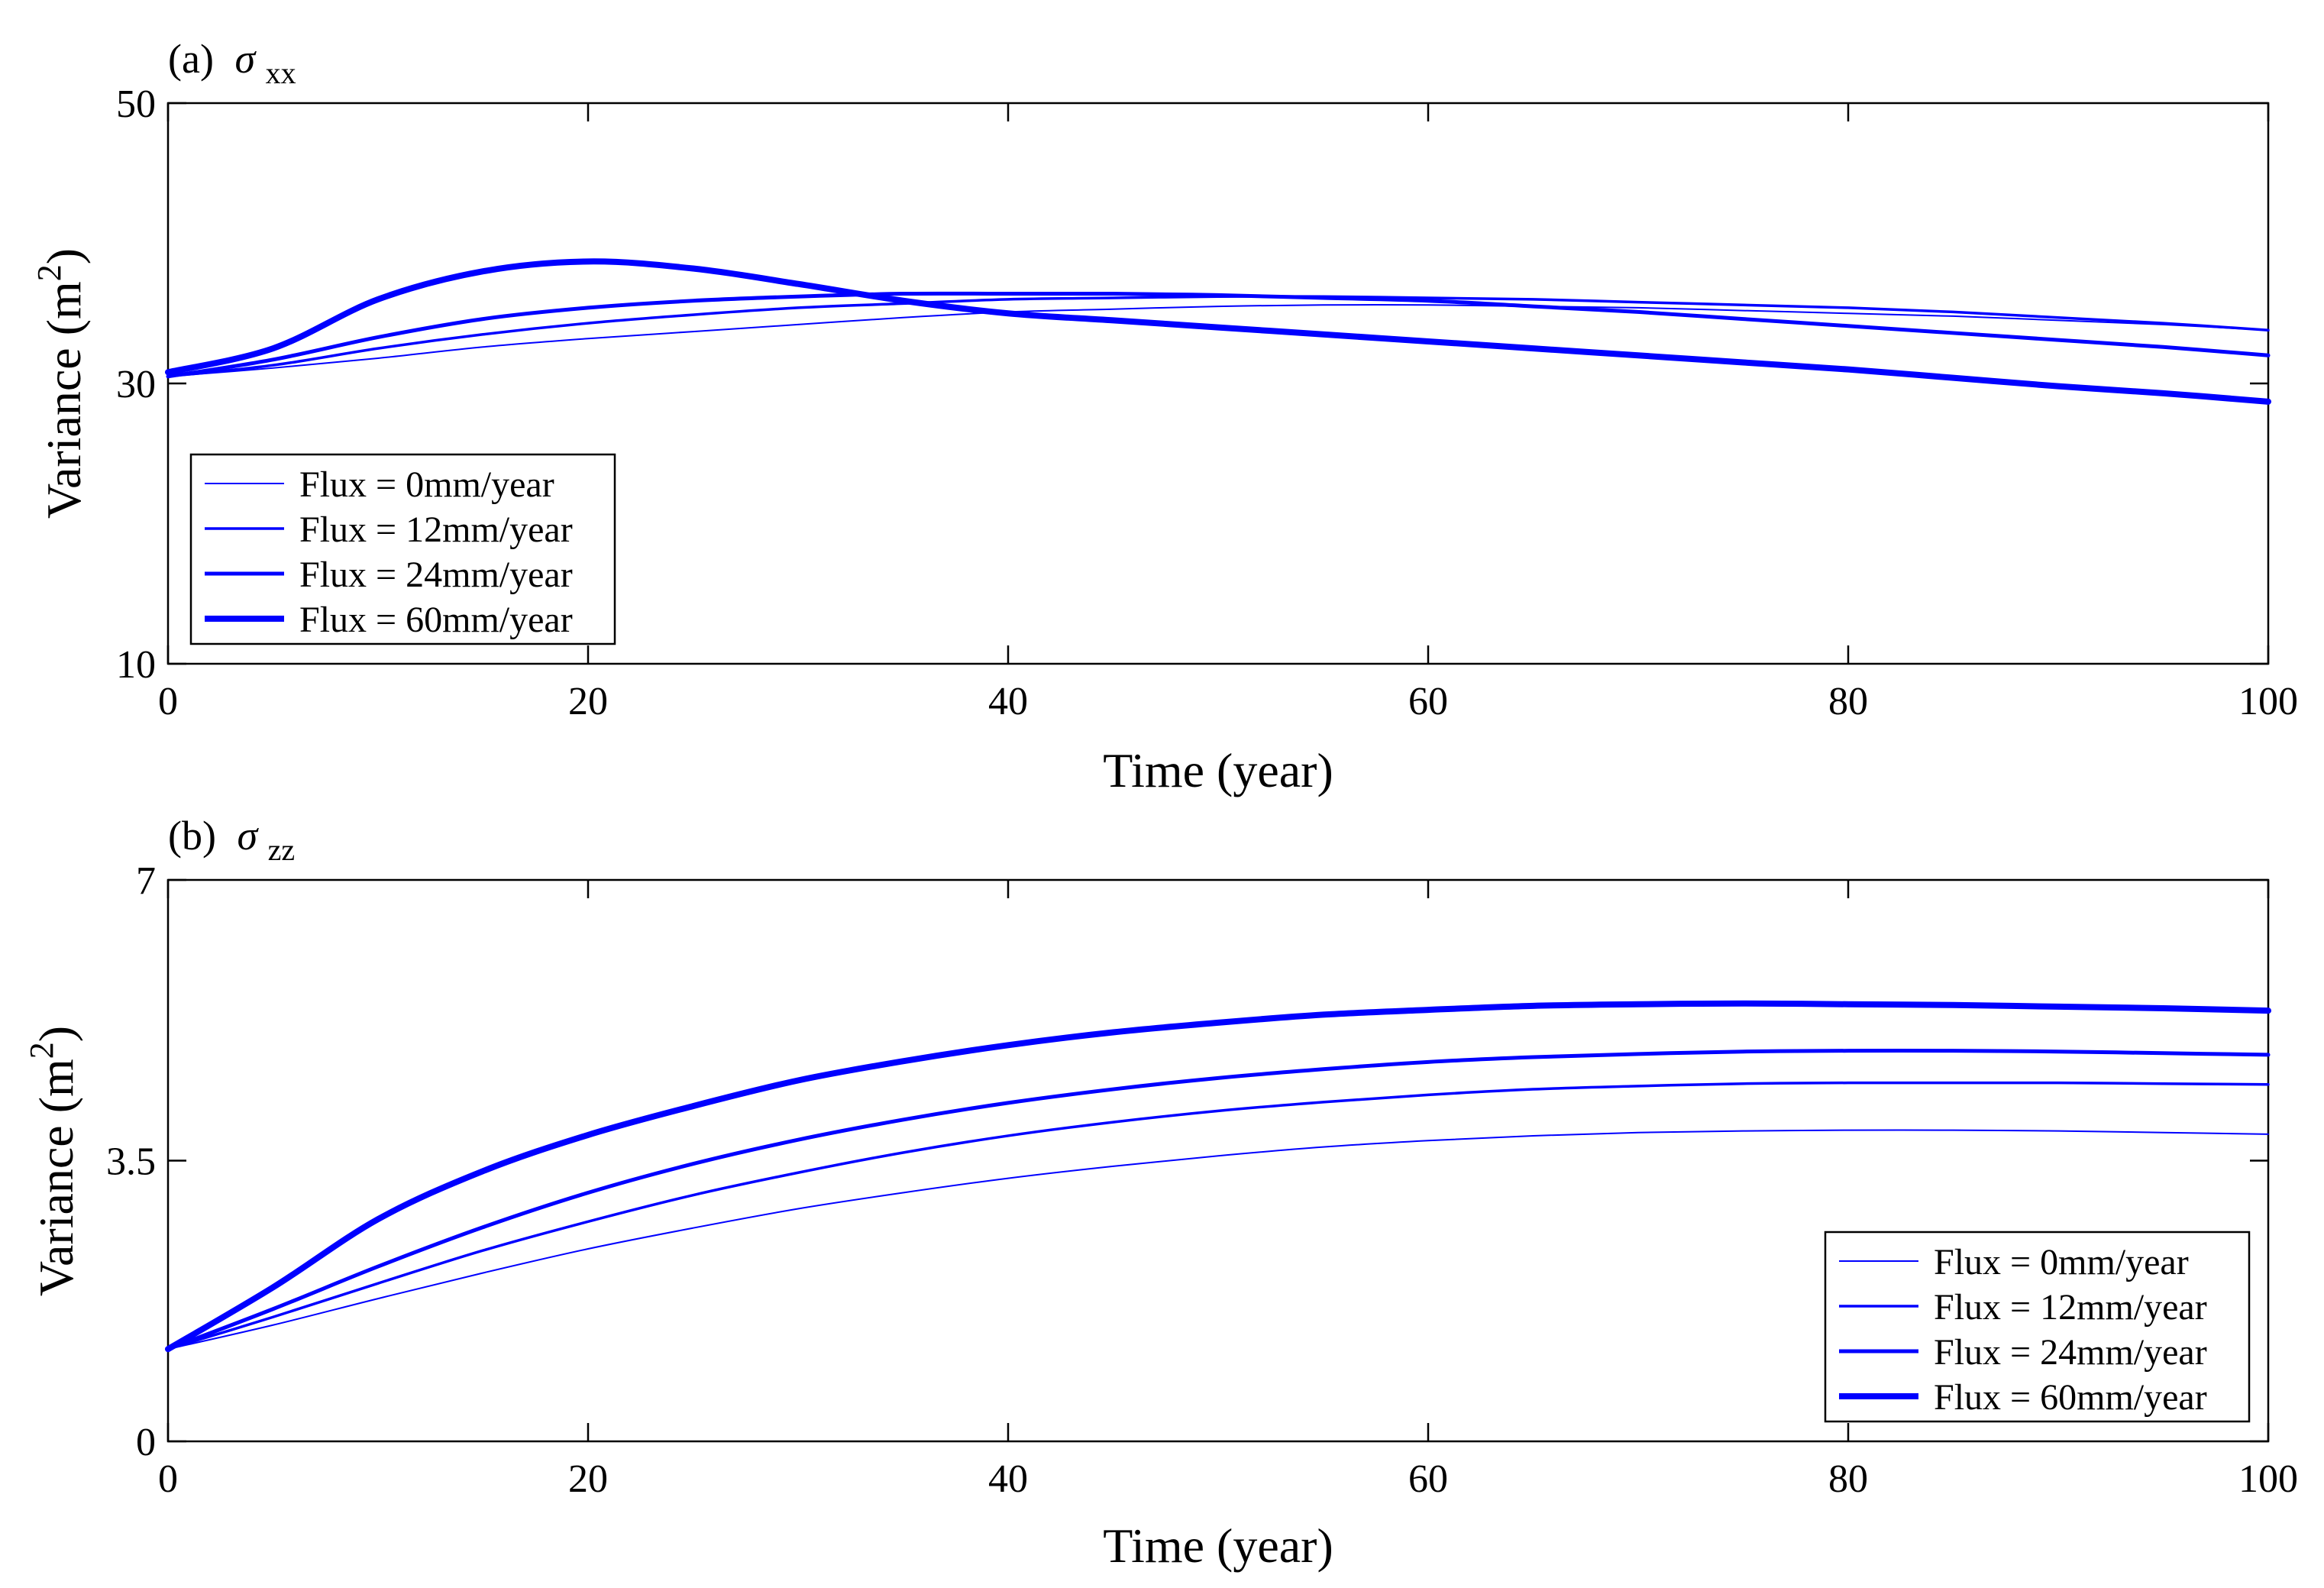 The image size is (2324, 1588). I want to click on panel-a-y-axis-label: Variance (m2), so click(61, 383).